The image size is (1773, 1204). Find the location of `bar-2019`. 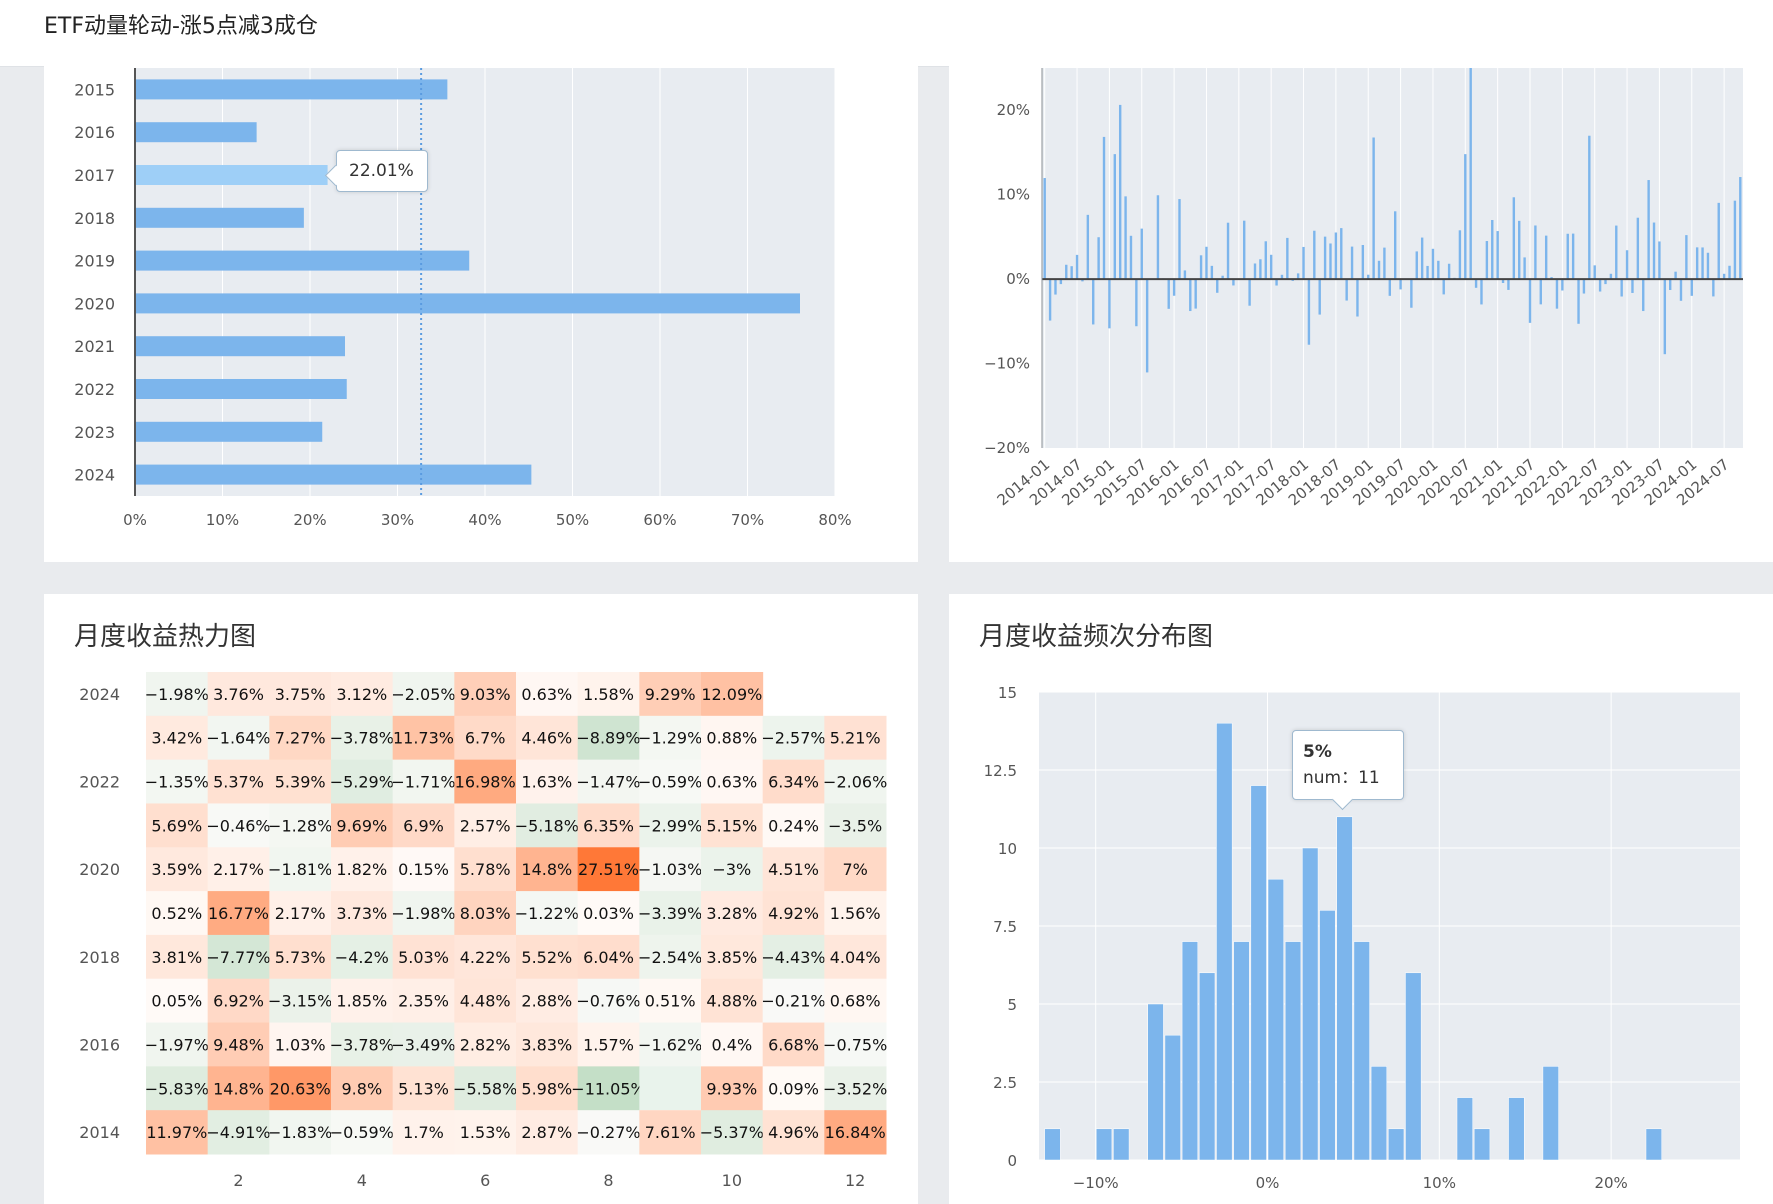

bar-2019 is located at coordinates (302, 260).